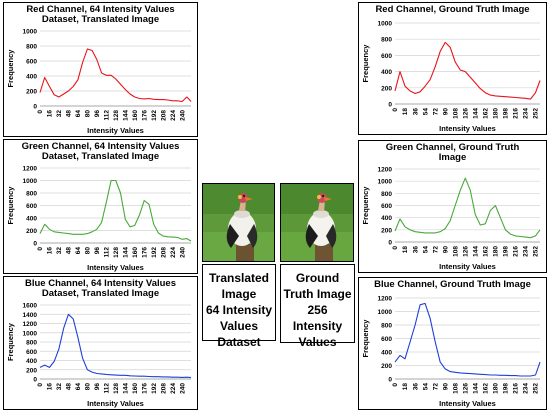 This screenshot has width=550, height=412. I want to click on x-axis-label: Intensity Values, so click(467, 403).